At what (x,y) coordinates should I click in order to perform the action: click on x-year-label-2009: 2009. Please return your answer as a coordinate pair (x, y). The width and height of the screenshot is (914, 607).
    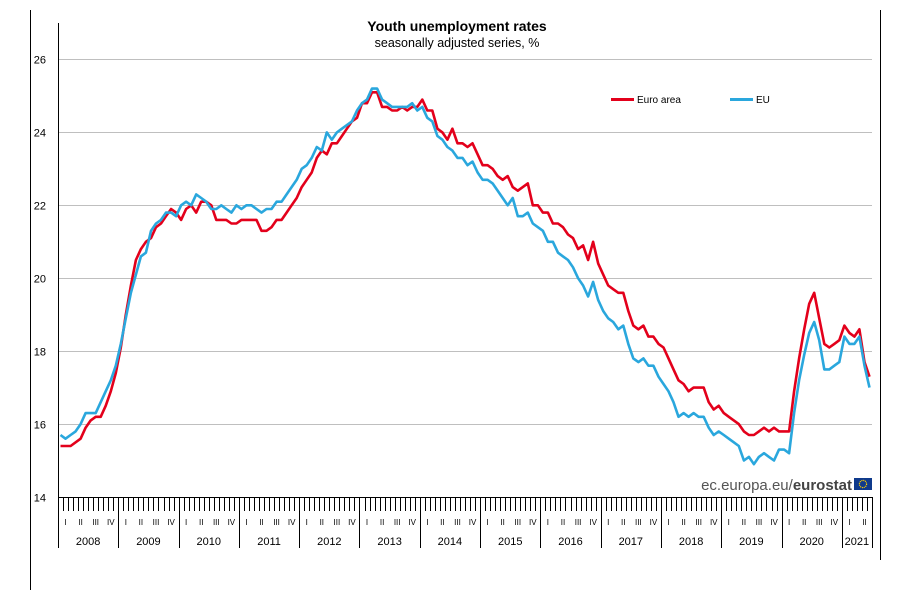
    Looking at the image, I should click on (148, 542).